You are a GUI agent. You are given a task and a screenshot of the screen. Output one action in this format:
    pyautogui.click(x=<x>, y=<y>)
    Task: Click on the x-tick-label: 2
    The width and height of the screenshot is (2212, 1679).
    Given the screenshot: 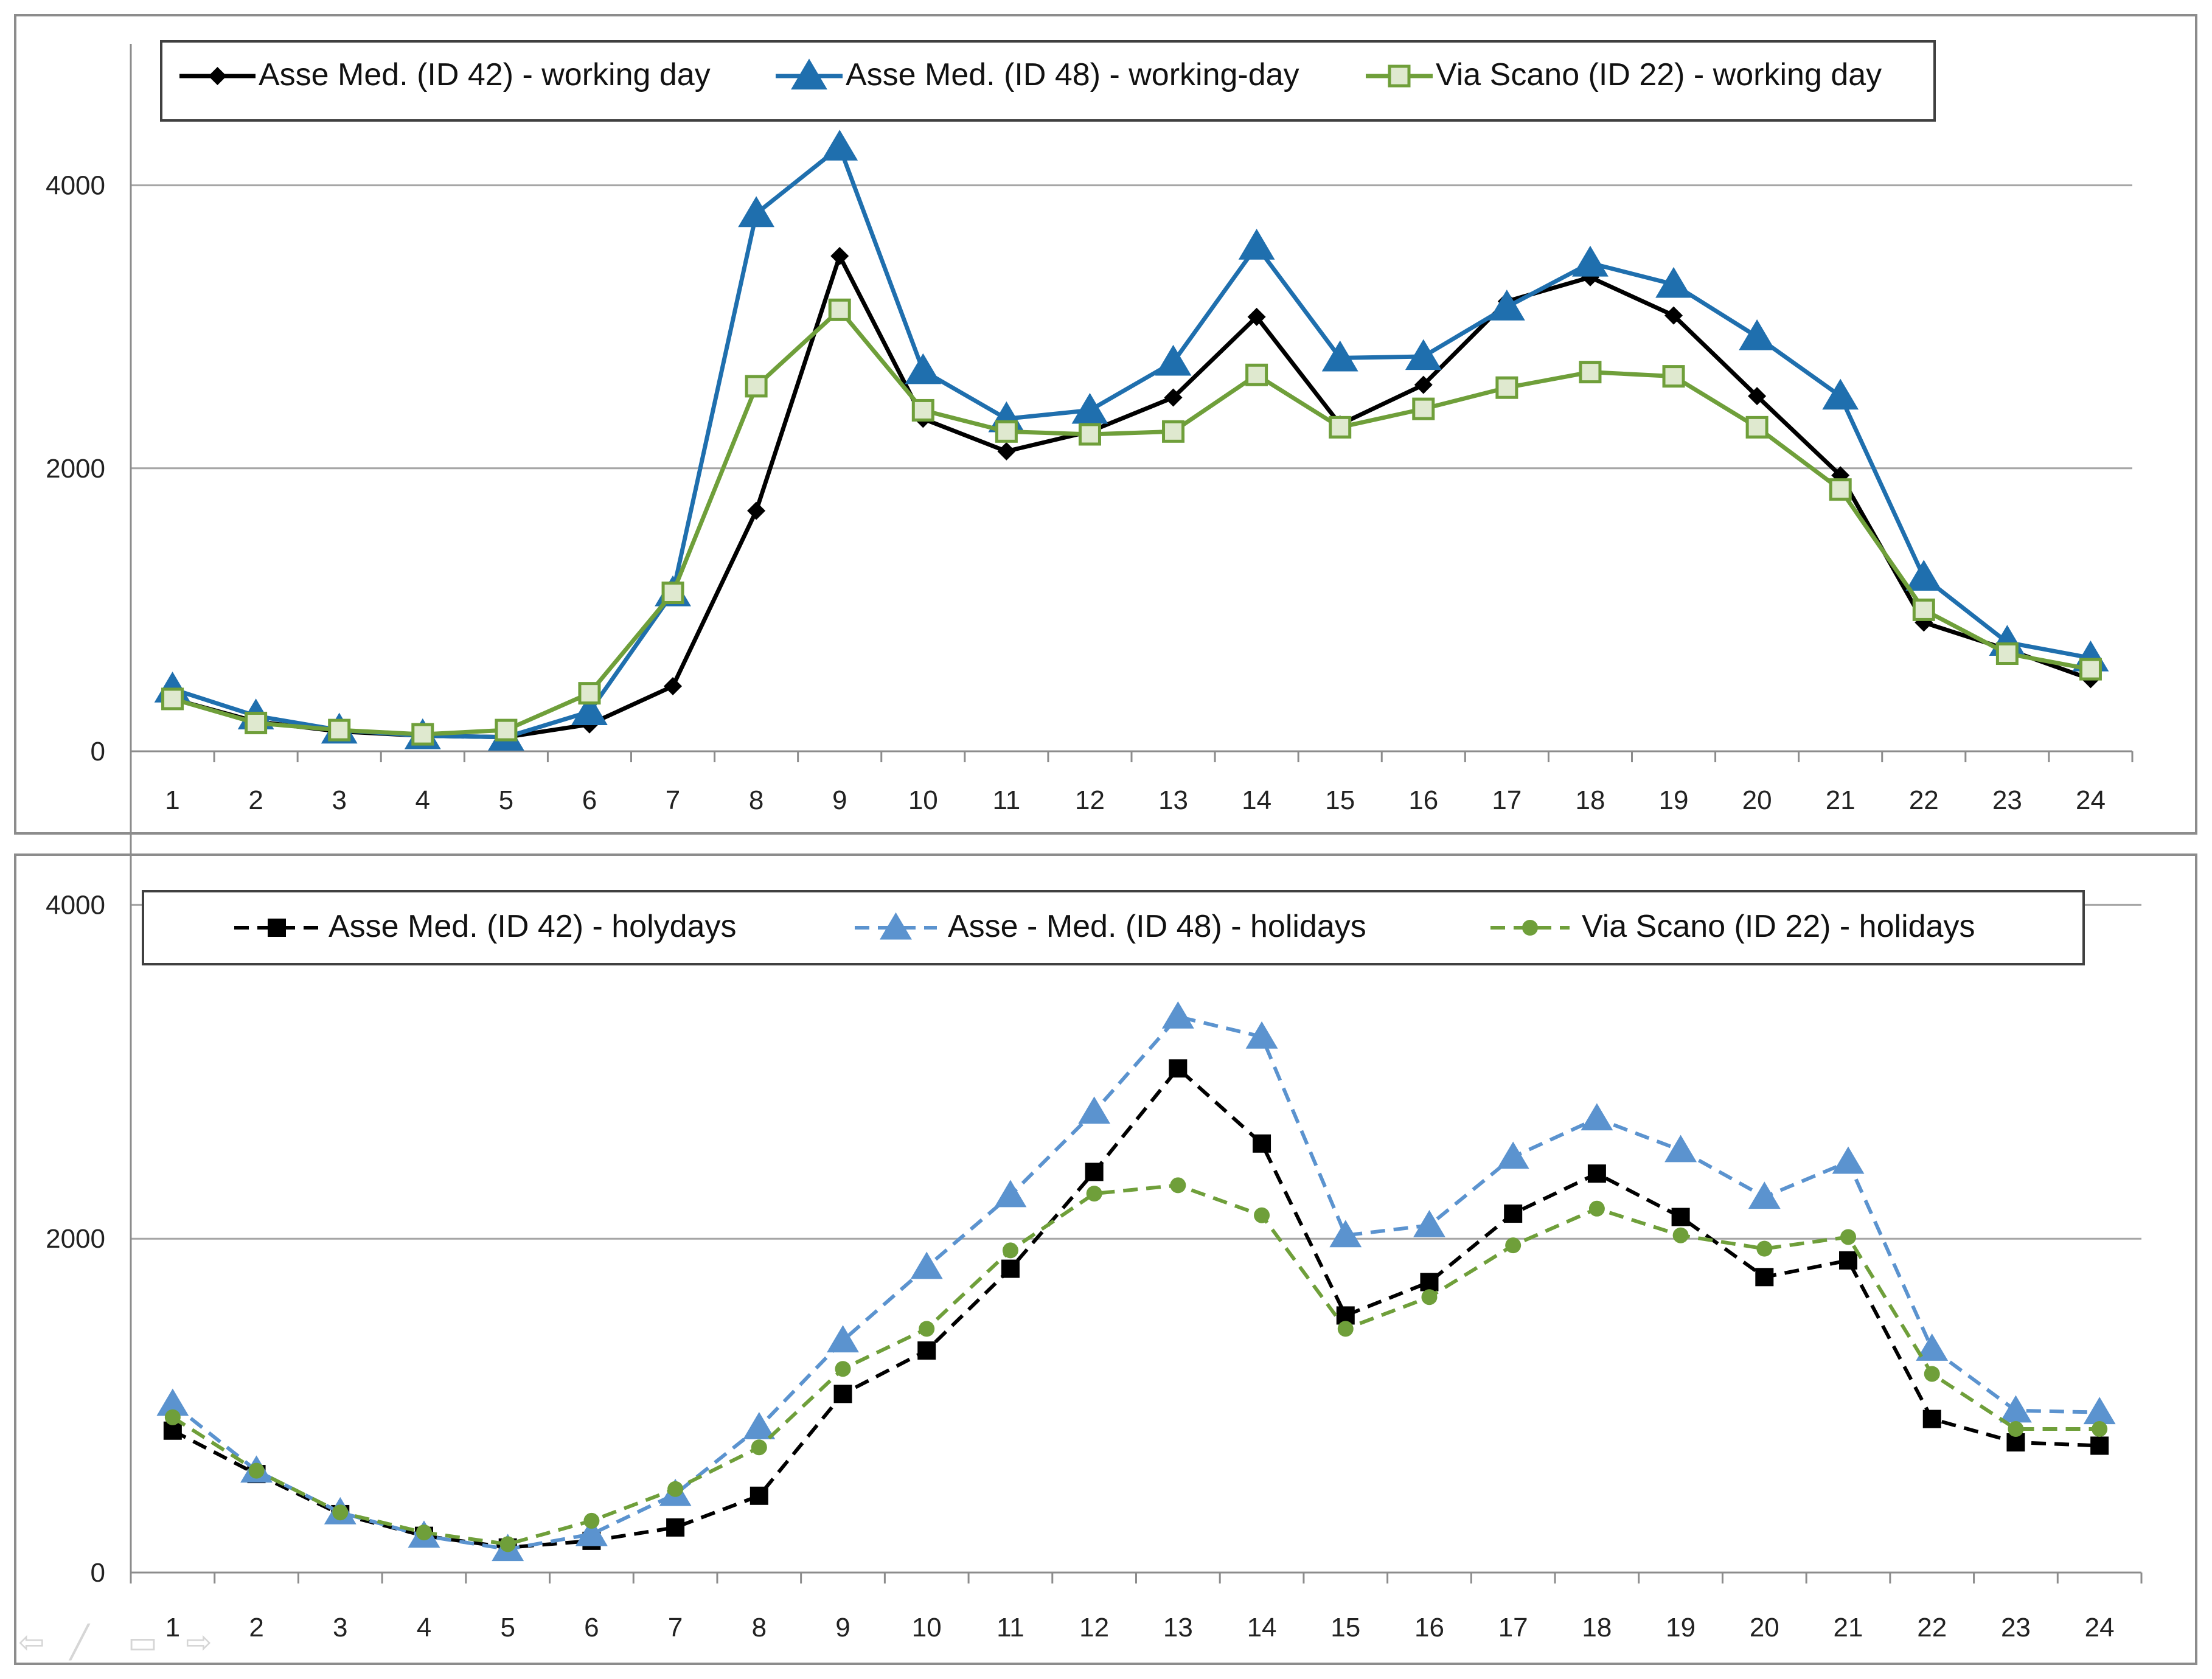 What is the action you would take?
    pyautogui.click(x=256, y=800)
    